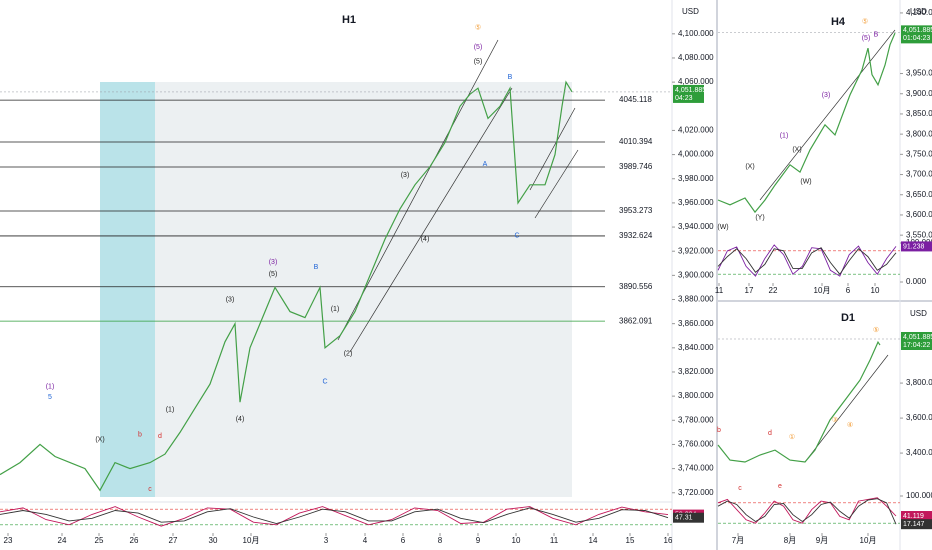 The height and width of the screenshot is (550, 932). I want to click on y-tick-label: 3,550.000, so click(919, 234).